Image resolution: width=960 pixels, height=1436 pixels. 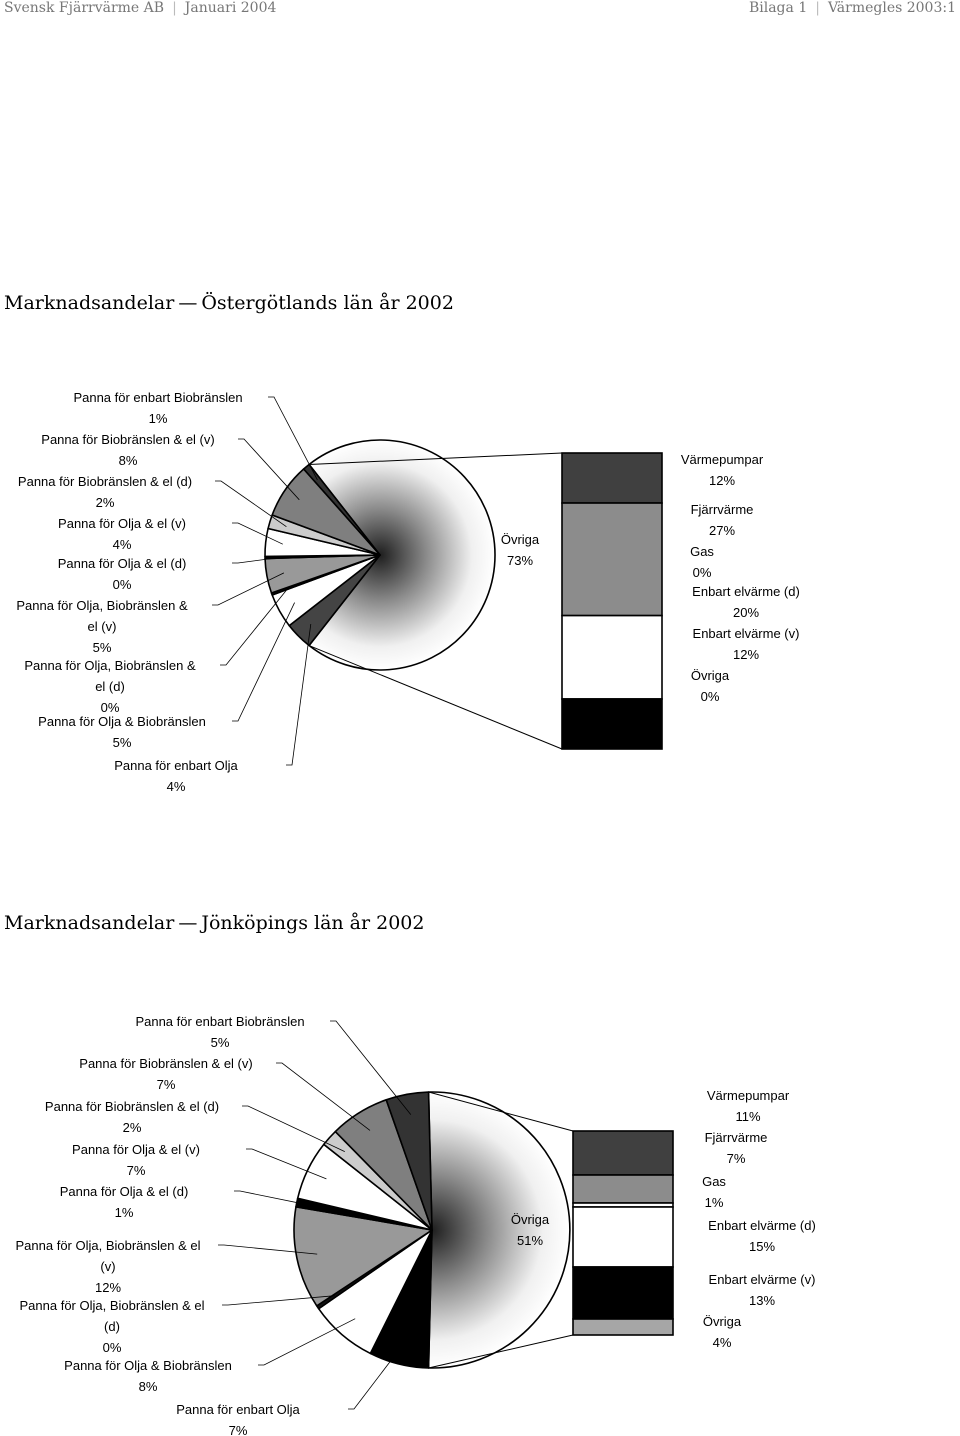 I want to click on pie-label-panna-for-olja-el-v: Panna för Olja & el (v) 4%, so click(x=122, y=534).